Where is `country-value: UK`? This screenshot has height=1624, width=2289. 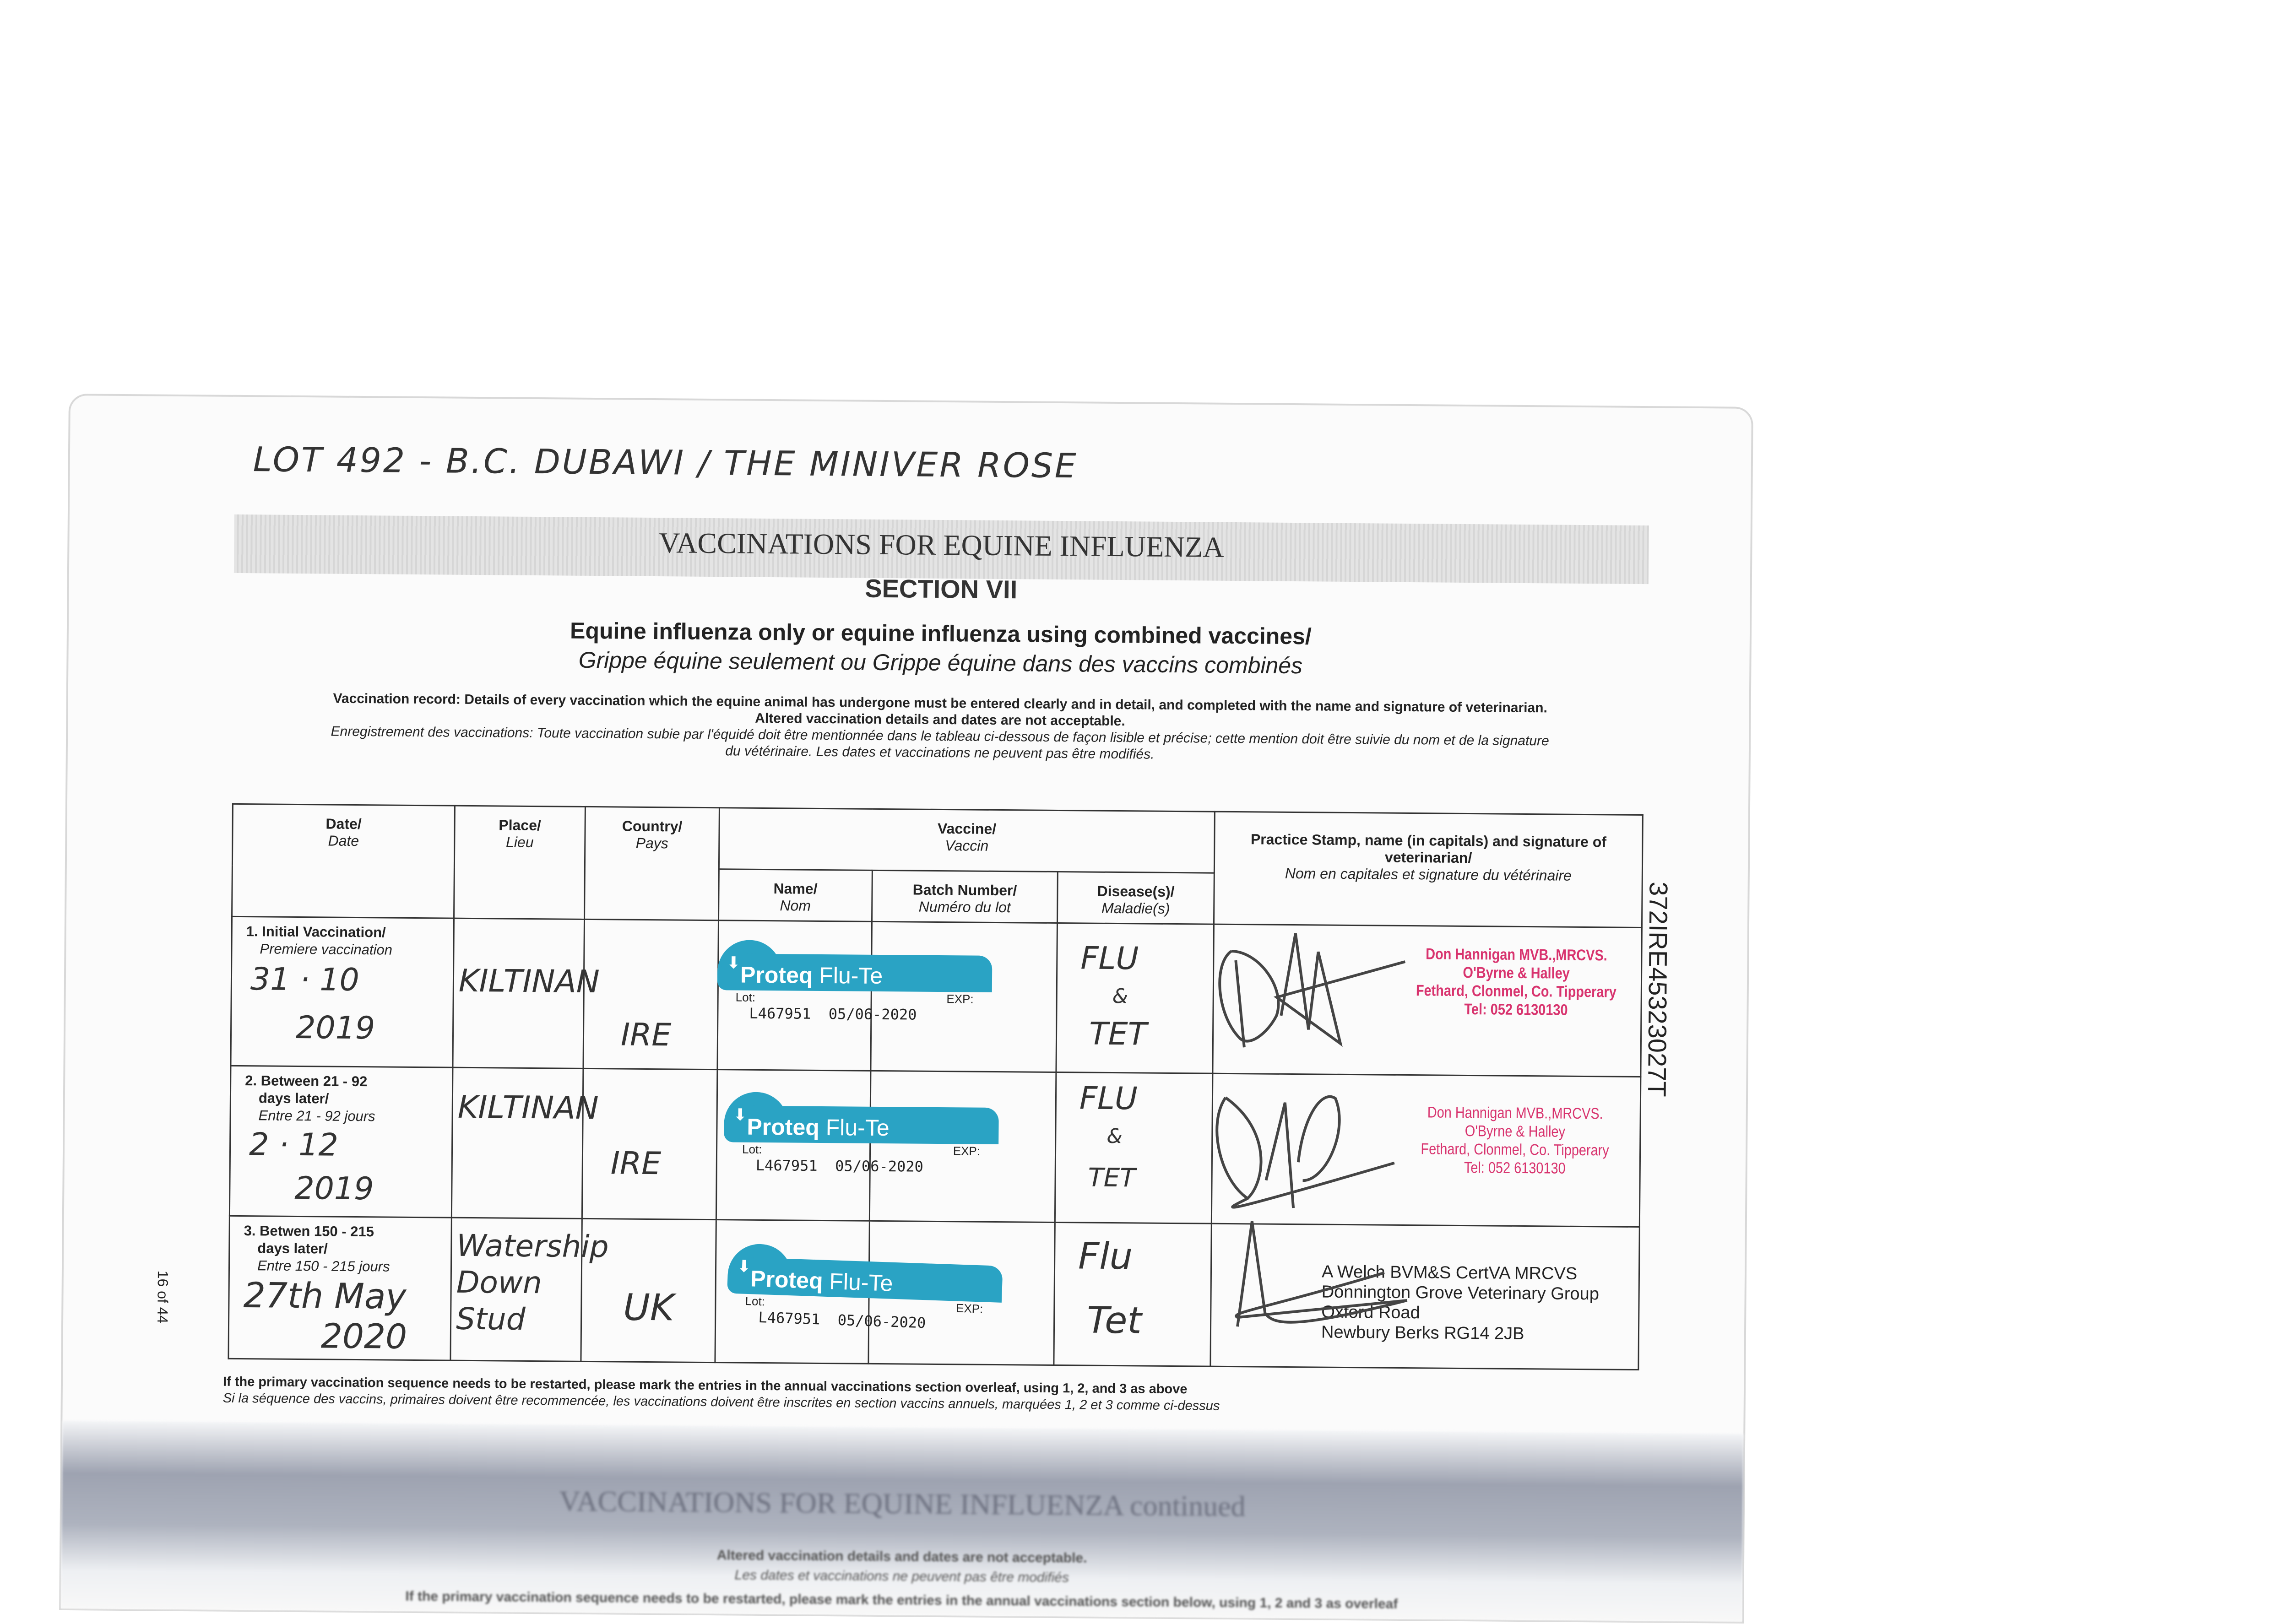 country-value: UK is located at coordinates (648, 1307).